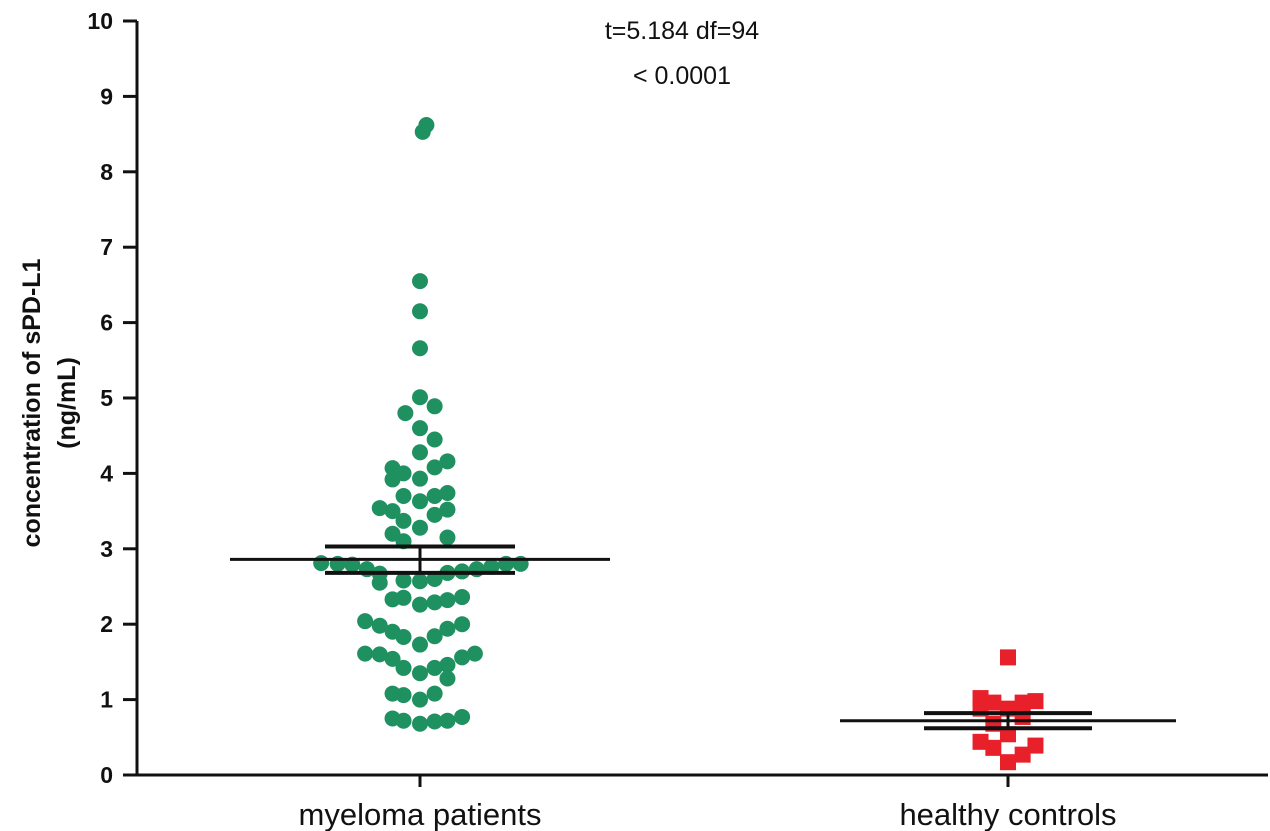 The image size is (1270, 831). What do you see at coordinates (682, 76) in the screenshot?
I see `annotation-p-value: < 0.0001` at bounding box center [682, 76].